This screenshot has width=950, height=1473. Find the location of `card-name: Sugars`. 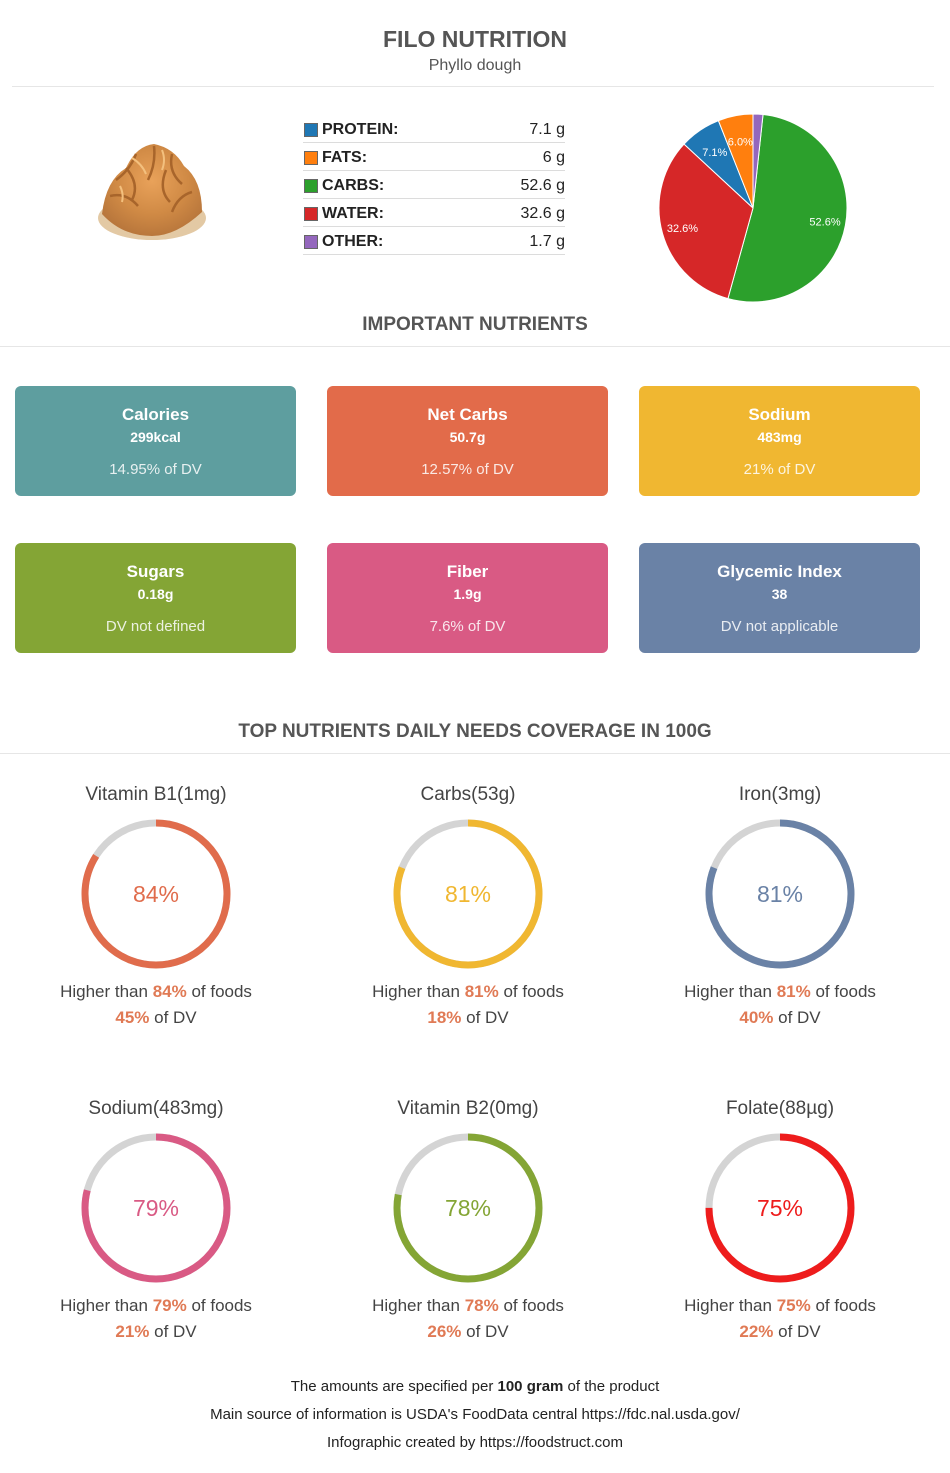

card-name: Sugars is located at coordinates (155, 571).